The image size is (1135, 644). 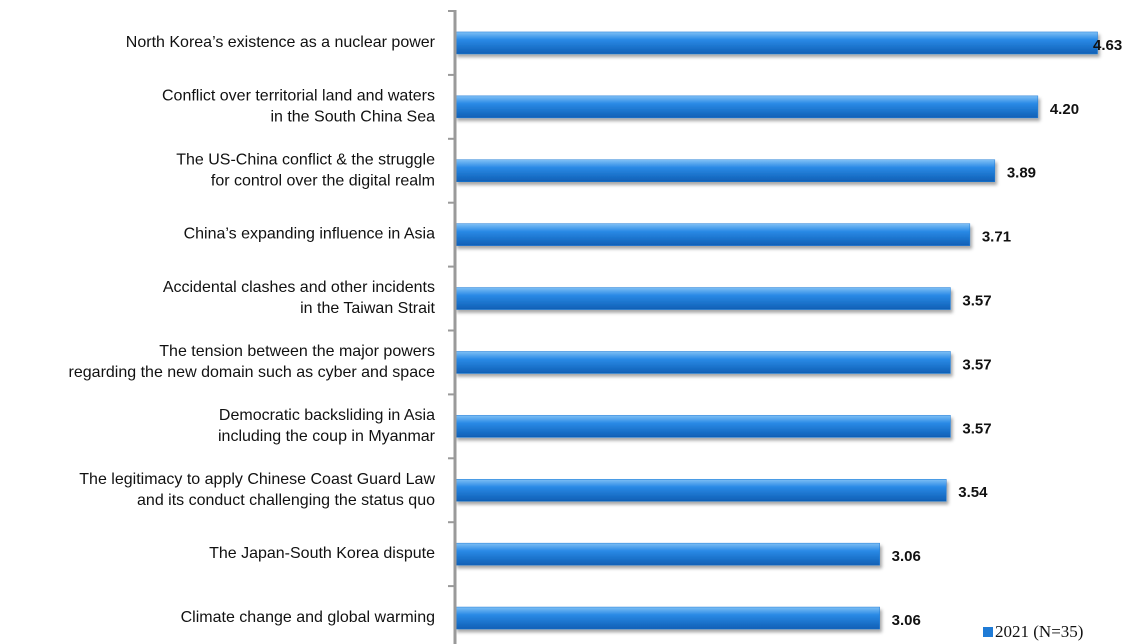 I want to click on category-label-line: in the South China Sea, so click(x=352, y=117).